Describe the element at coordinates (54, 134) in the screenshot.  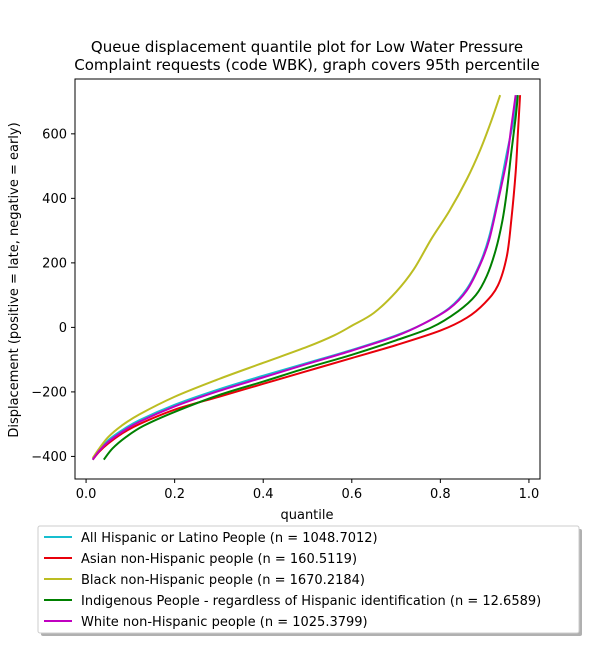
I see `y-tick-label: 600` at that location.